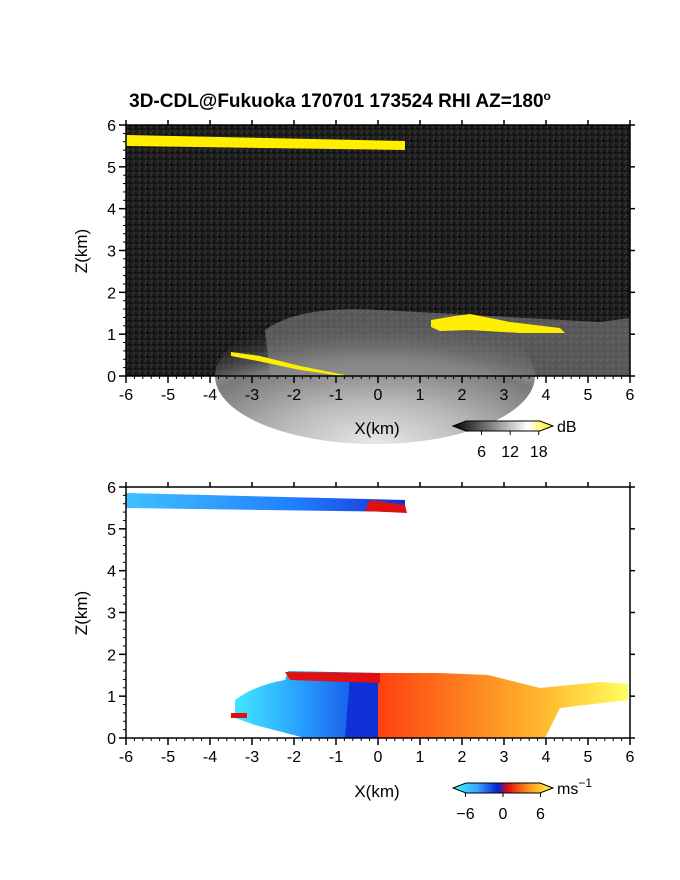 The height and width of the screenshot is (880, 680). Describe the element at coordinates (288, 364) in the screenshot. I see `surface-echo-streak` at that location.